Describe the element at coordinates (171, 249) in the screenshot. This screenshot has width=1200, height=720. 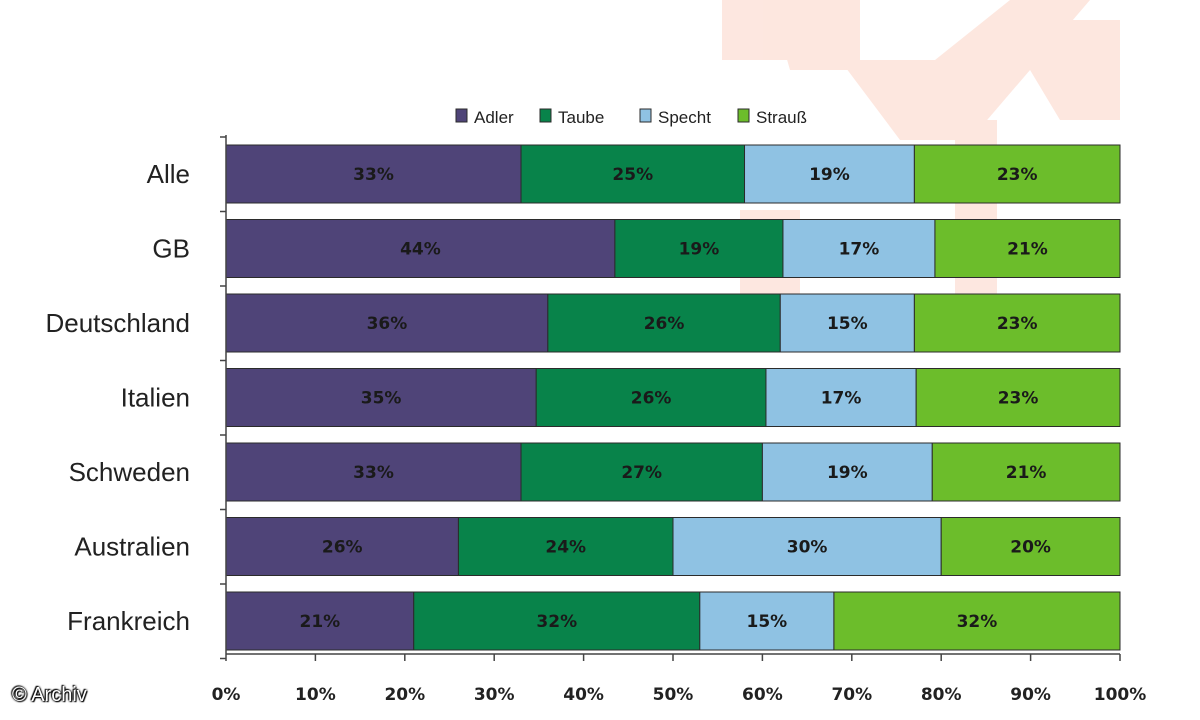
I see `category-label: GB` at that location.